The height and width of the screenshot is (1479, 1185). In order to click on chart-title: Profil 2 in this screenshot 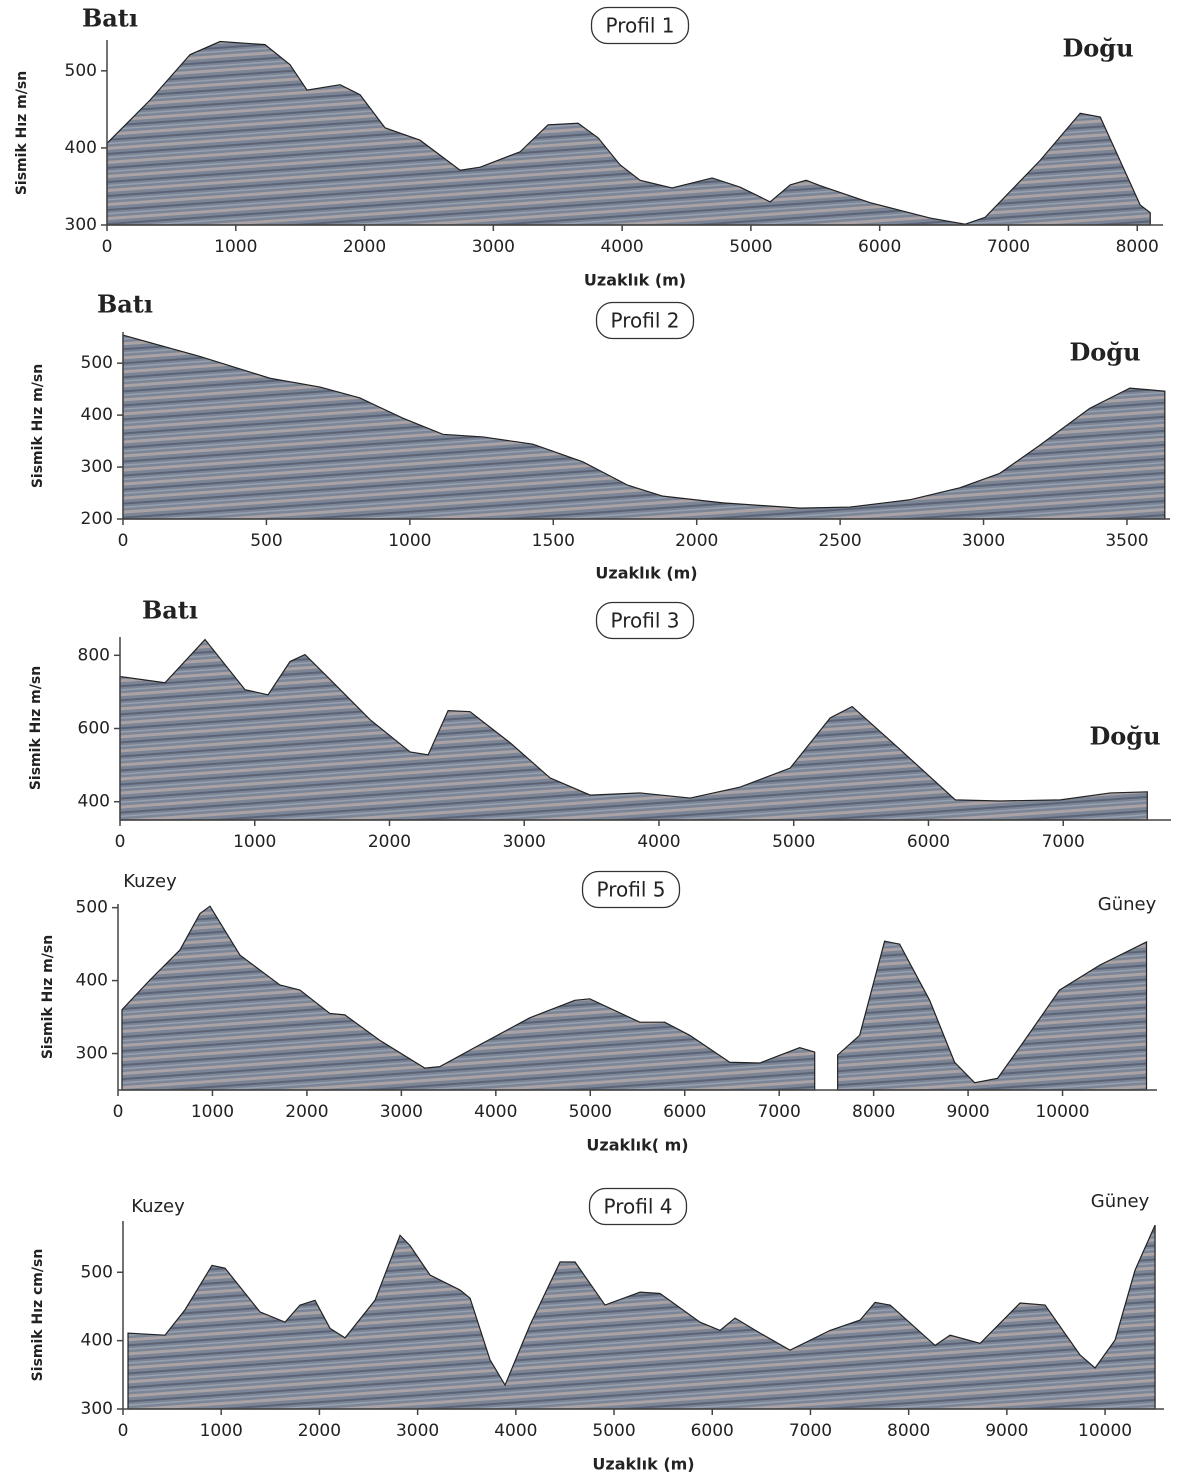, I will do `click(645, 321)`.